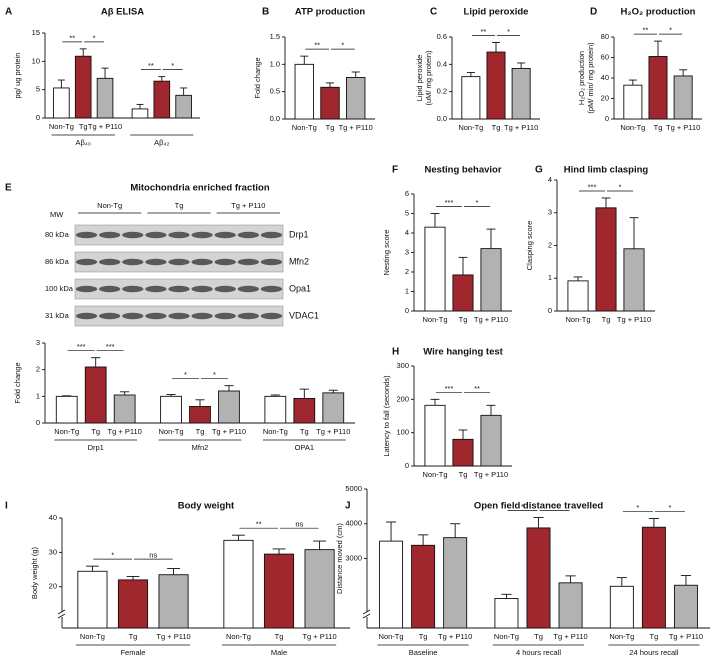 Image resolution: width=720 pixels, height=655 pixels. What do you see at coordinates (423, 651) in the screenshot?
I see `group-label: Baseline` at bounding box center [423, 651].